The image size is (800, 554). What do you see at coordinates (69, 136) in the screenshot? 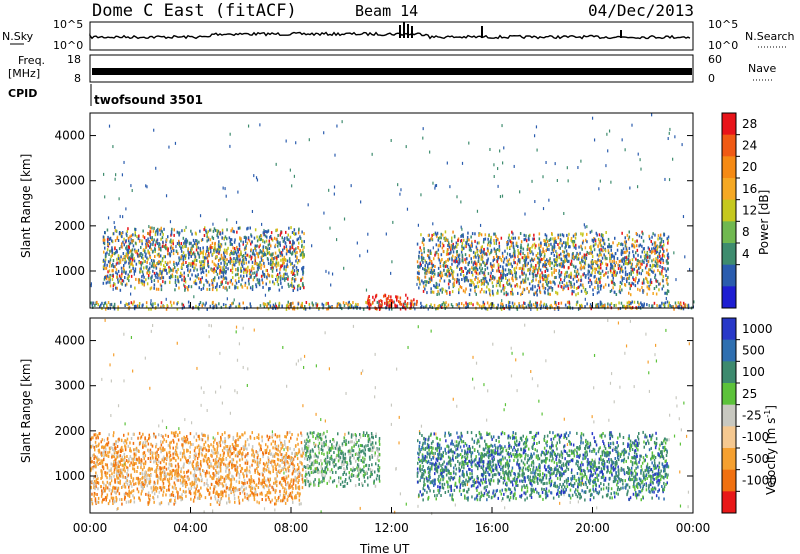
I see `y-tick-label: 4000` at bounding box center [69, 136].